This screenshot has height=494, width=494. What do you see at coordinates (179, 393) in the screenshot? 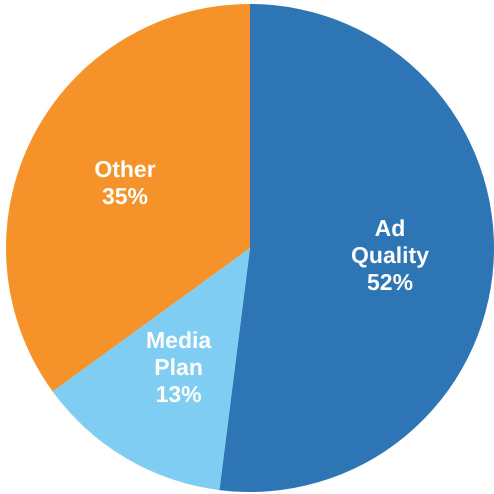
I see `data-label: 13%` at bounding box center [179, 393].